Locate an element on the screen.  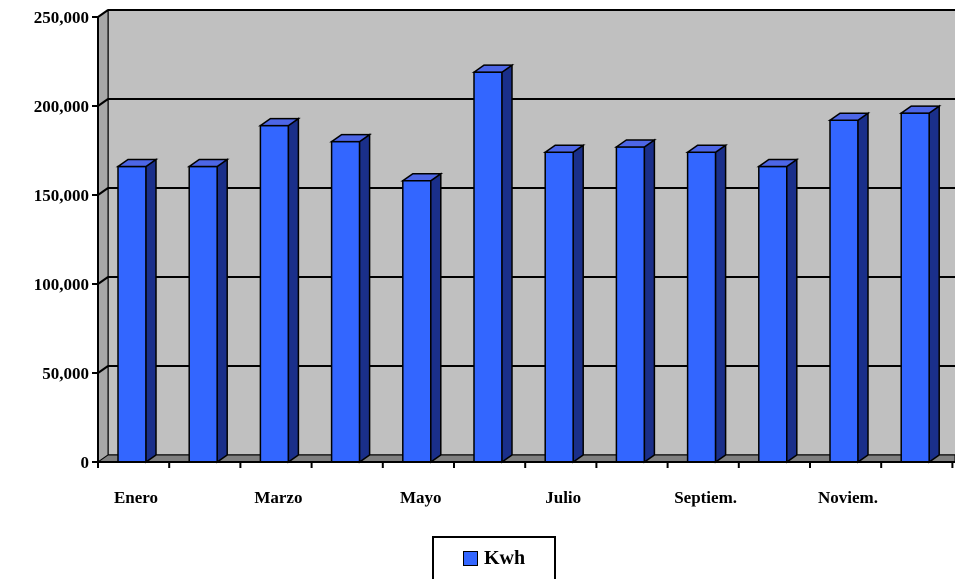
x-tick-label: Enero is located at coordinates (136, 497).